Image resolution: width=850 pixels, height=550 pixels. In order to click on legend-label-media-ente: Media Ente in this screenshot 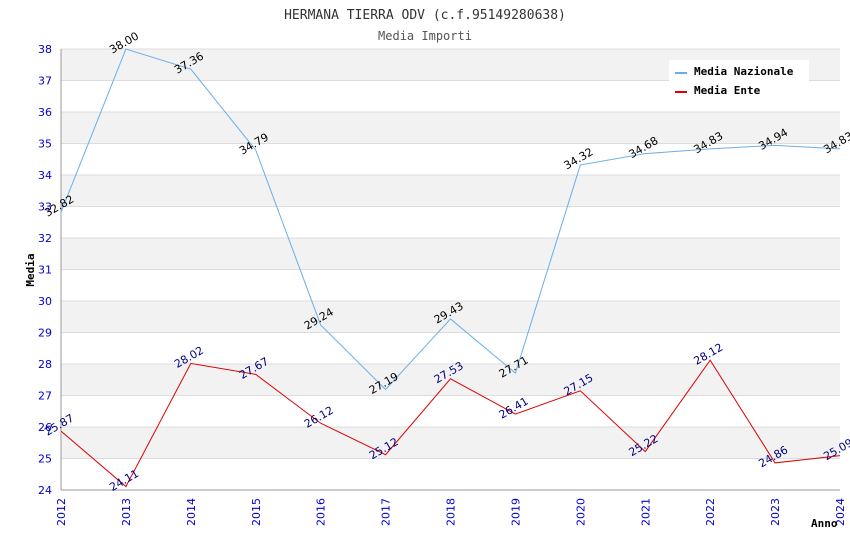, I will do `click(727, 90)`.